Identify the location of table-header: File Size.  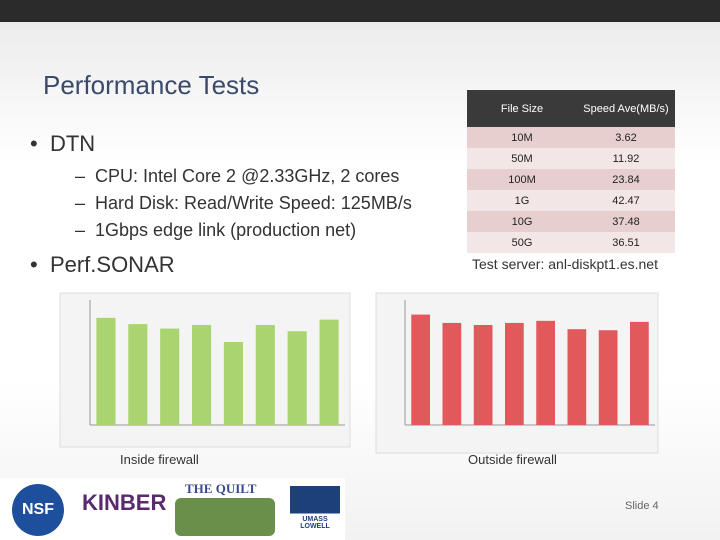
(522, 108).